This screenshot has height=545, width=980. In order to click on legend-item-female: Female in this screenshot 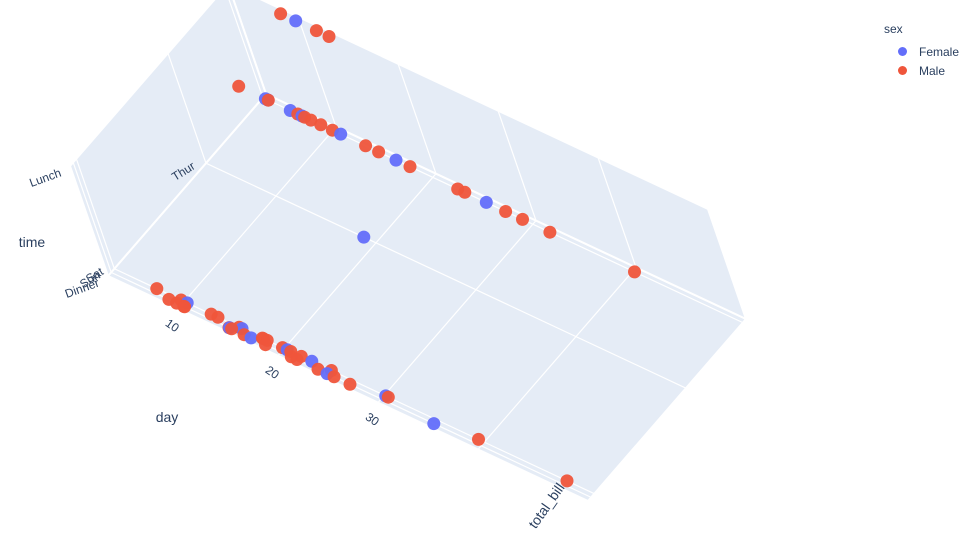, I will do `click(924, 51)`.